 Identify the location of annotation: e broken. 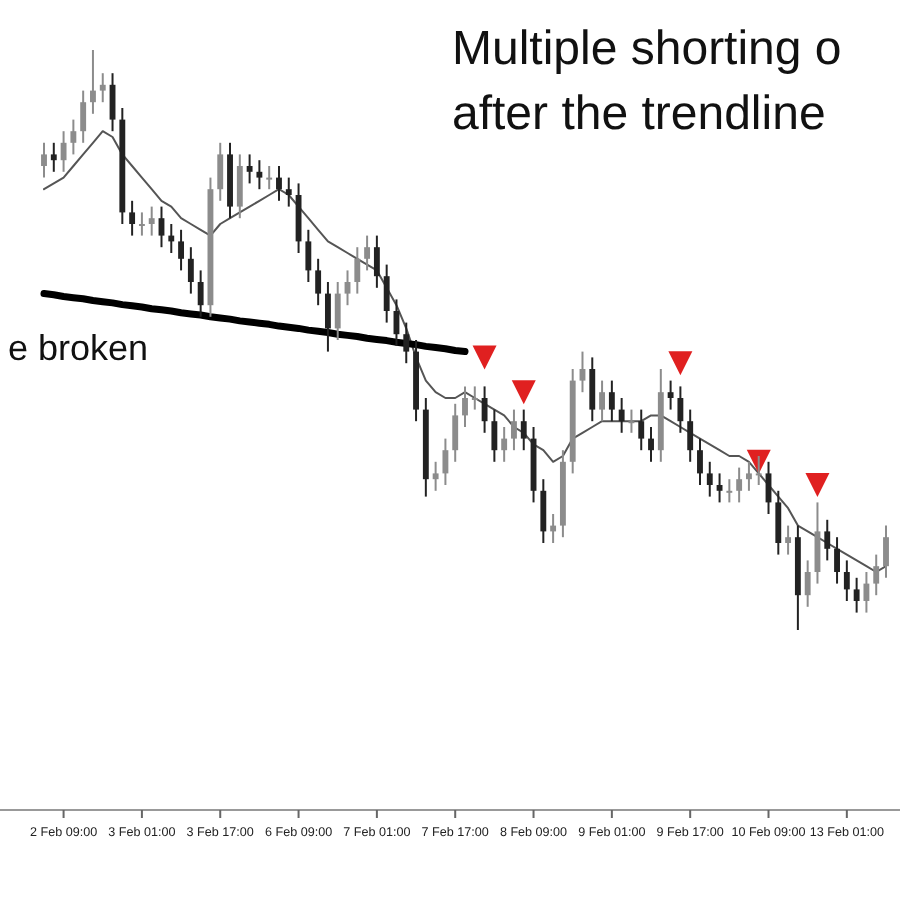
(78, 348).